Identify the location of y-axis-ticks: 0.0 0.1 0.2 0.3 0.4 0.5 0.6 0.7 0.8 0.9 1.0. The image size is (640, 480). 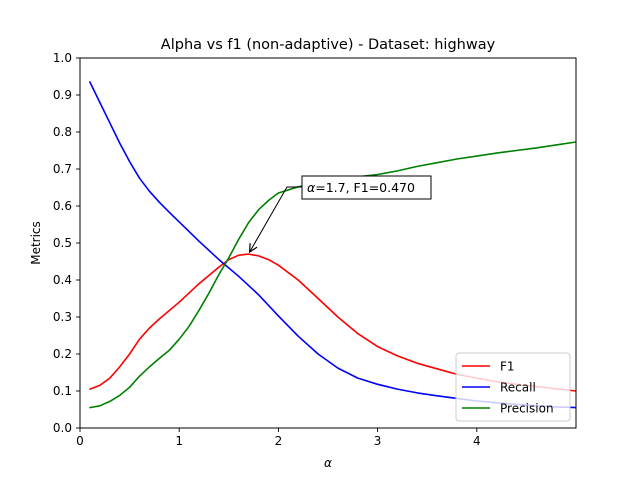
(66, 243).